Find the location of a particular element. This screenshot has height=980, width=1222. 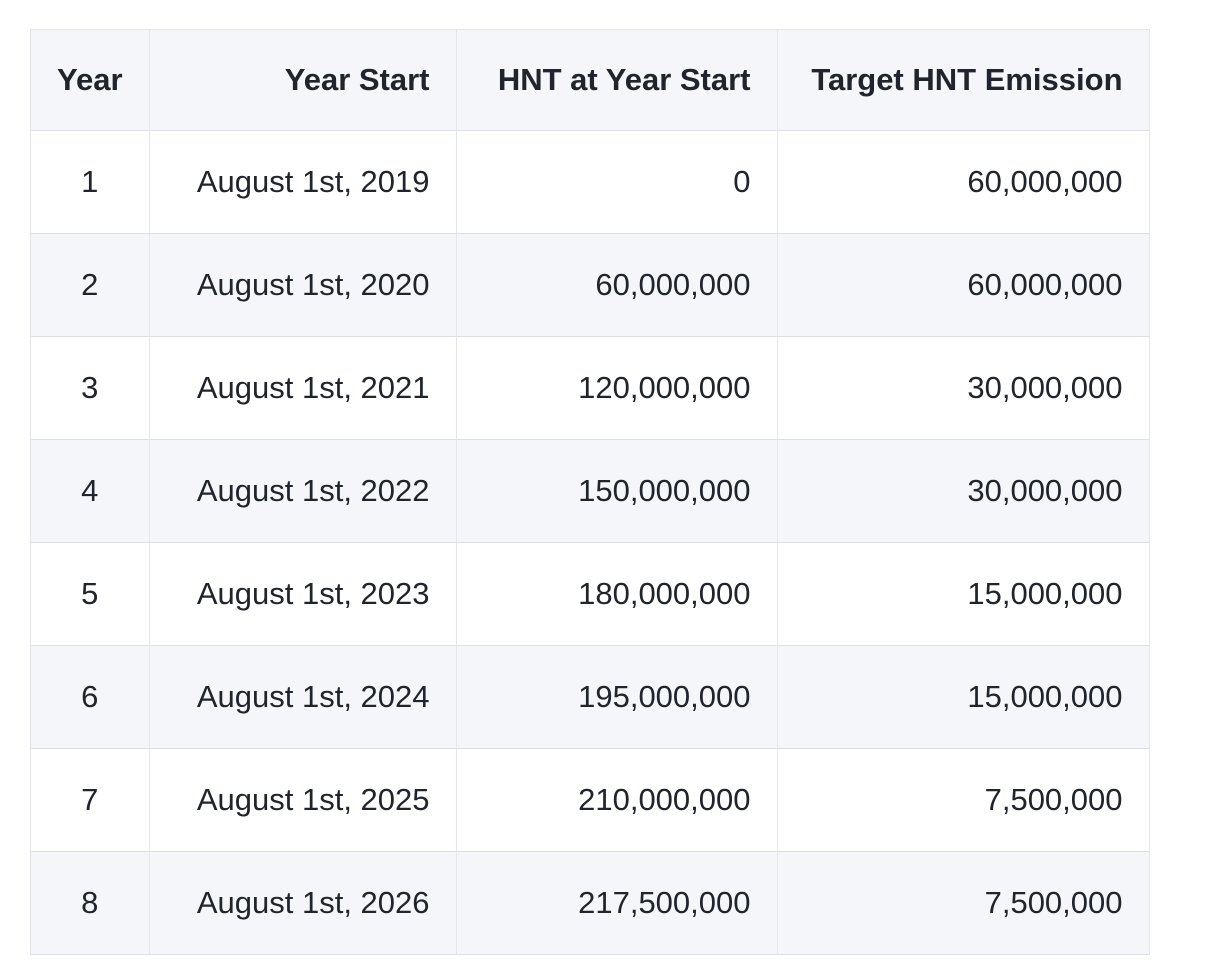

column-header-hnt-at-year-start: HNT at Year Start is located at coordinates (617, 80).